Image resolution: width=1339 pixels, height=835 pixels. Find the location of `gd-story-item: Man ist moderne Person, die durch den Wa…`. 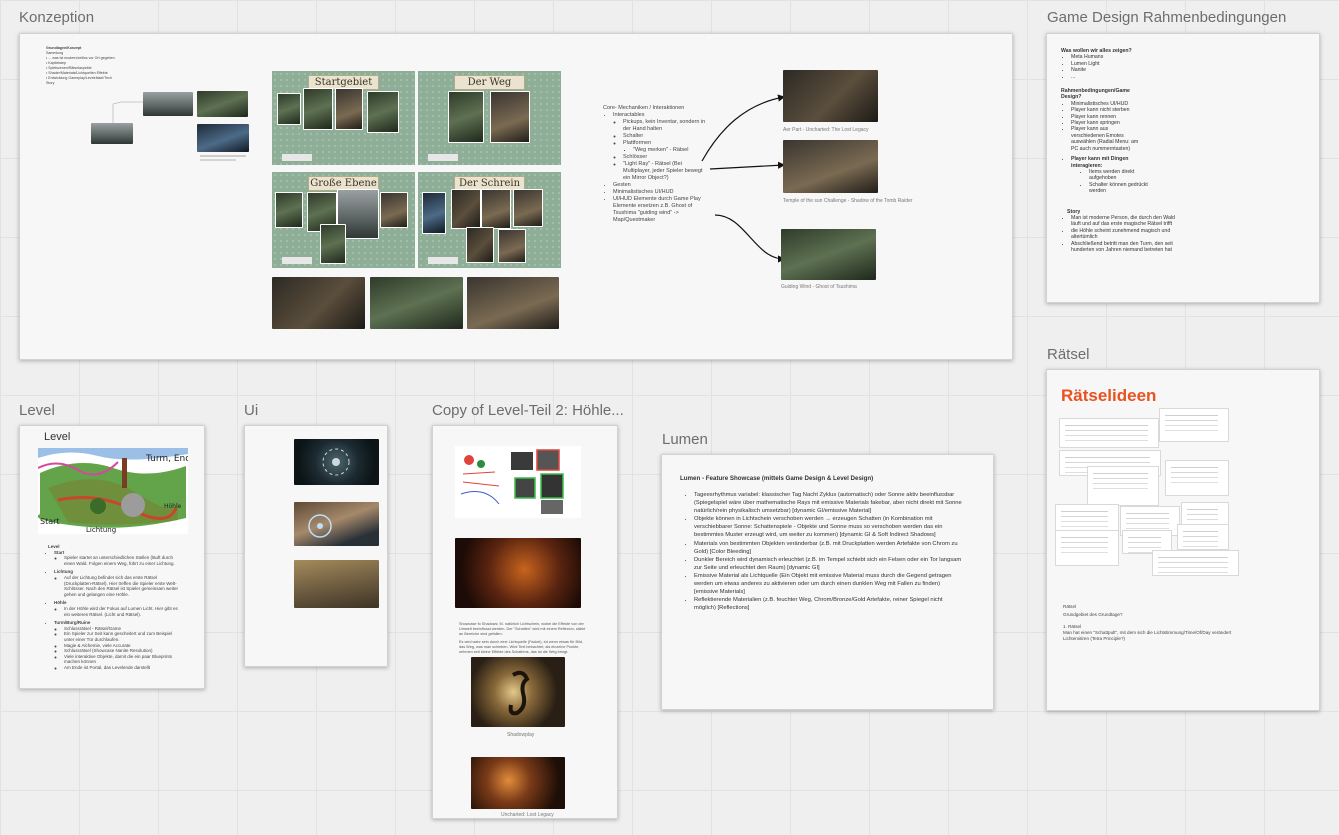

gd-story-item: Man ist moderne Person, die durch den Wa… is located at coordinates (1127, 221).